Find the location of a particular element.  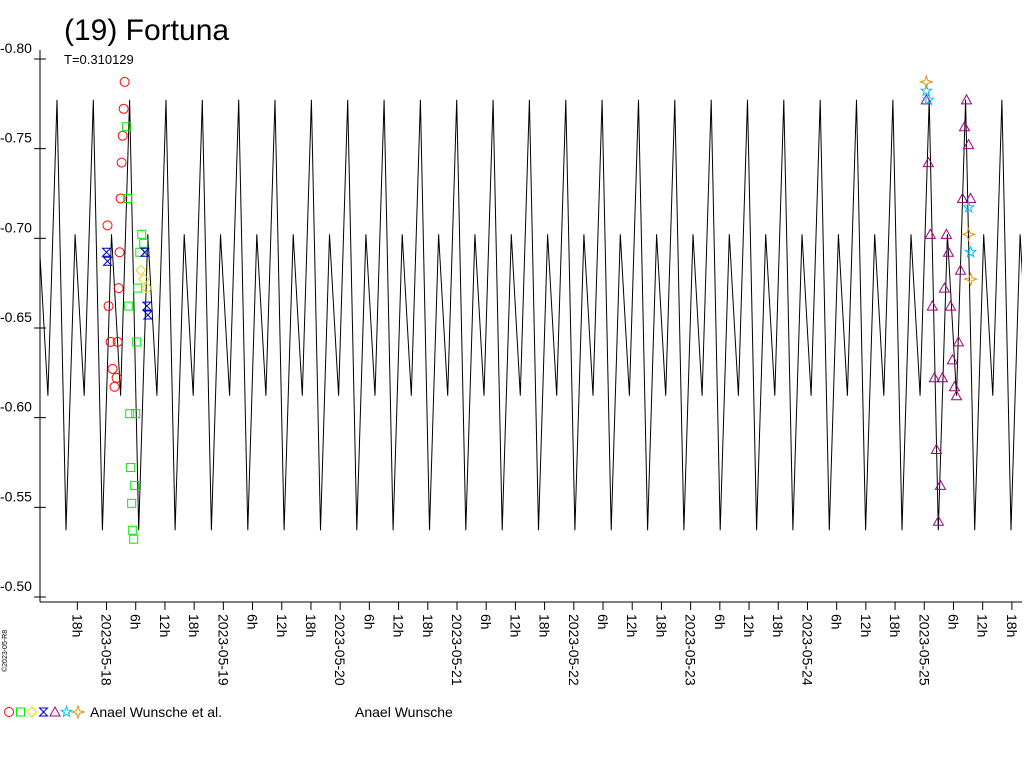

y-tick-label: -0.65 is located at coordinates (16, 317).